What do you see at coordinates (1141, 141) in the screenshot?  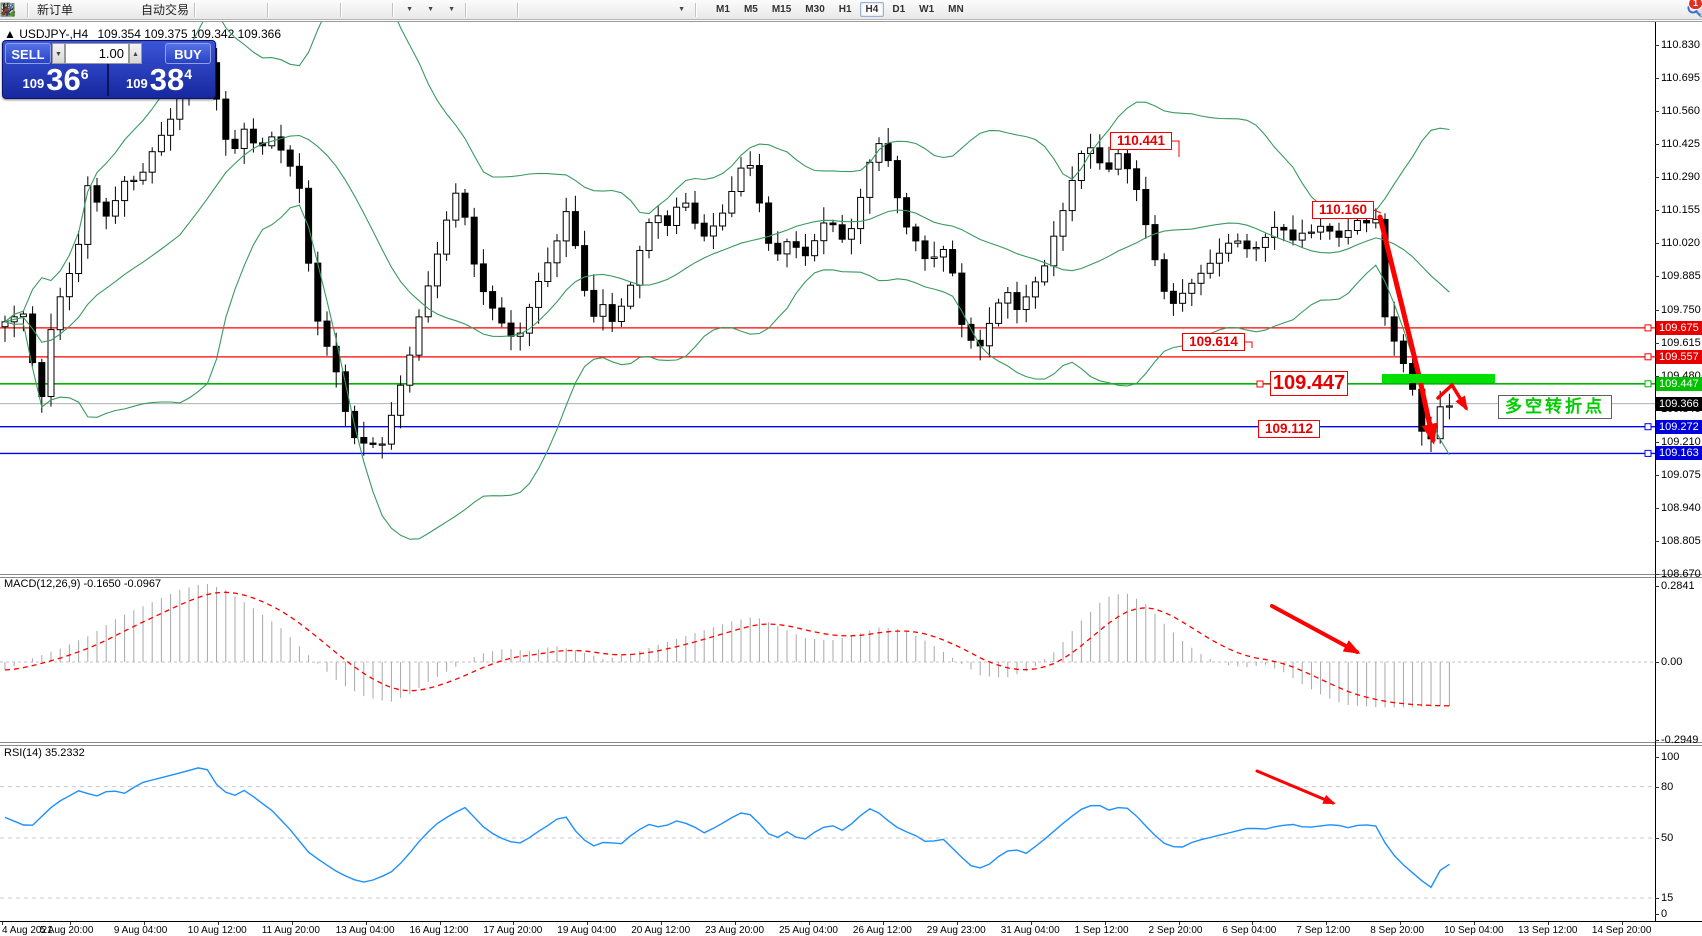 I see `price-annotation-110.441: 110.441` at bounding box center [1141, 141].